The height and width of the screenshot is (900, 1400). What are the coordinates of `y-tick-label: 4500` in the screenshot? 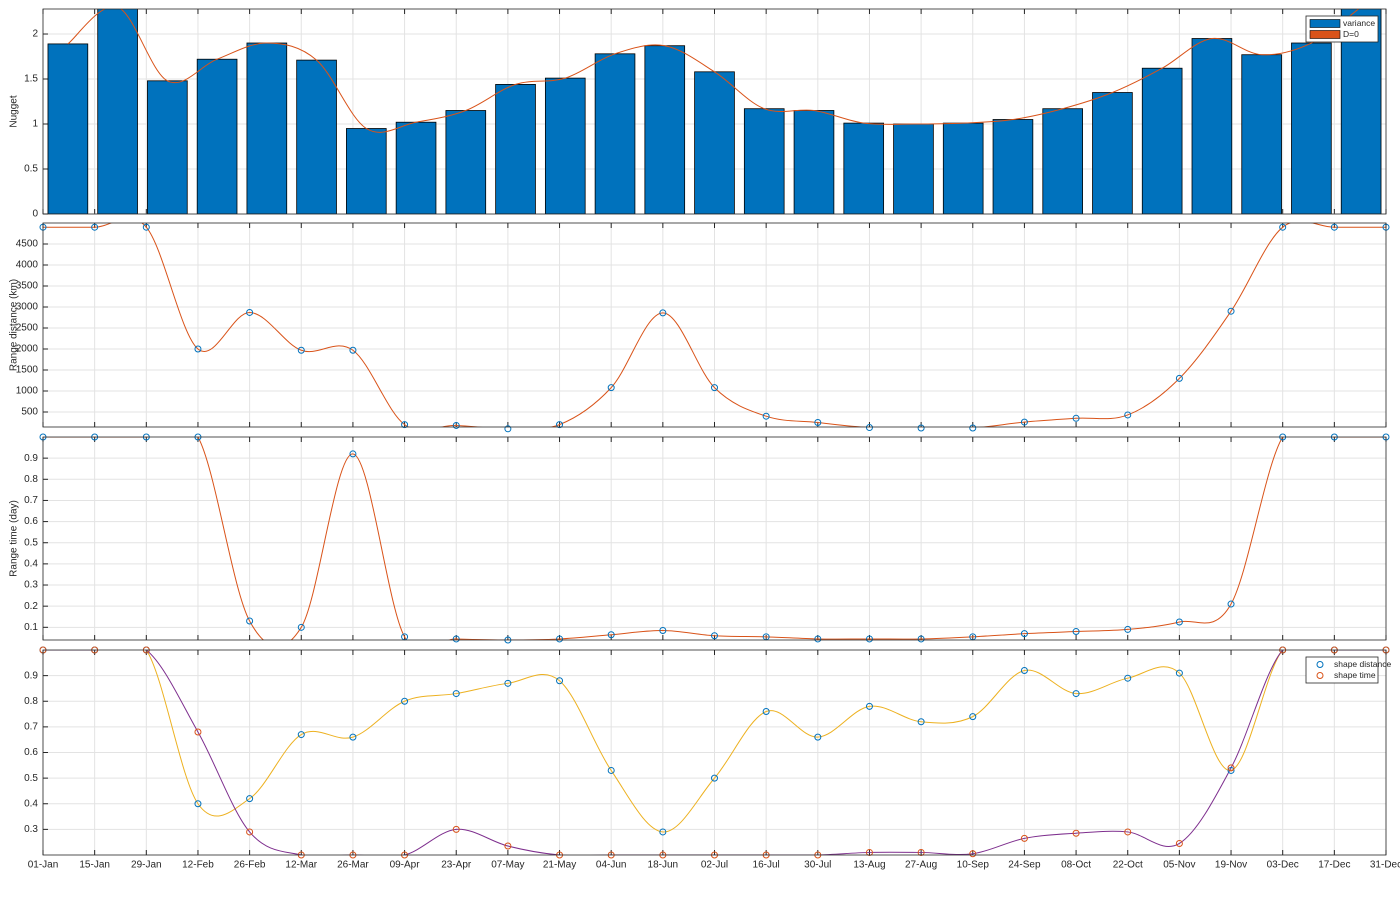 It's located at (27, 244).